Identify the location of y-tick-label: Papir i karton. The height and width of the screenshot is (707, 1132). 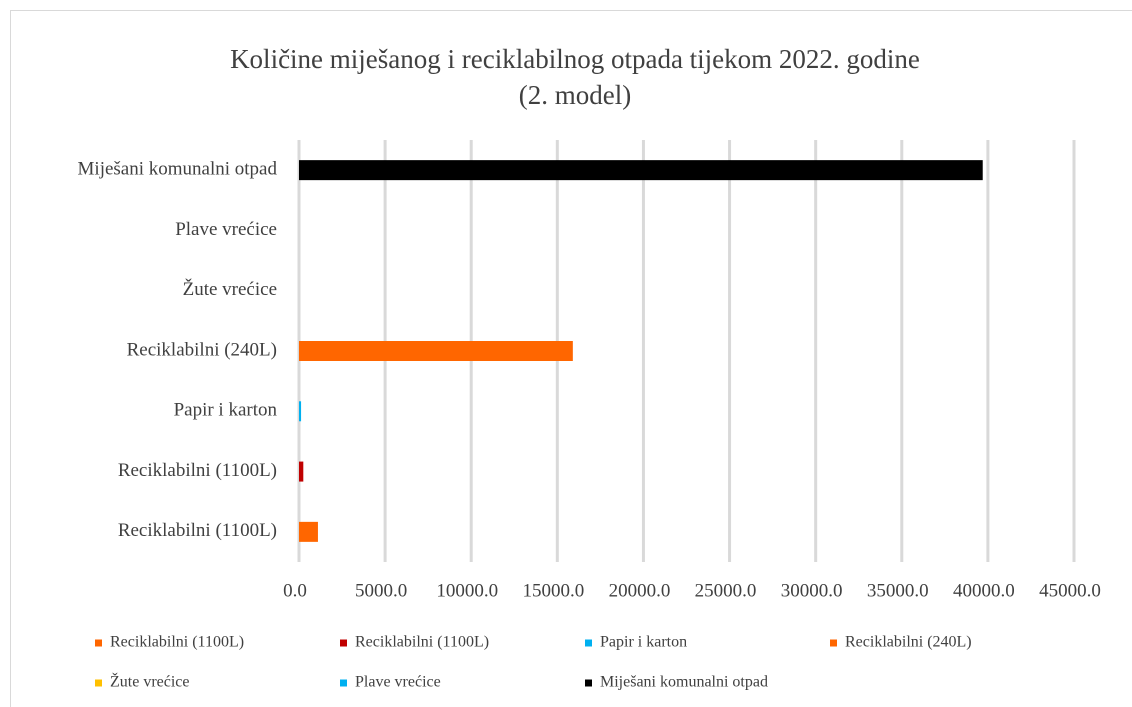
(226, 410).